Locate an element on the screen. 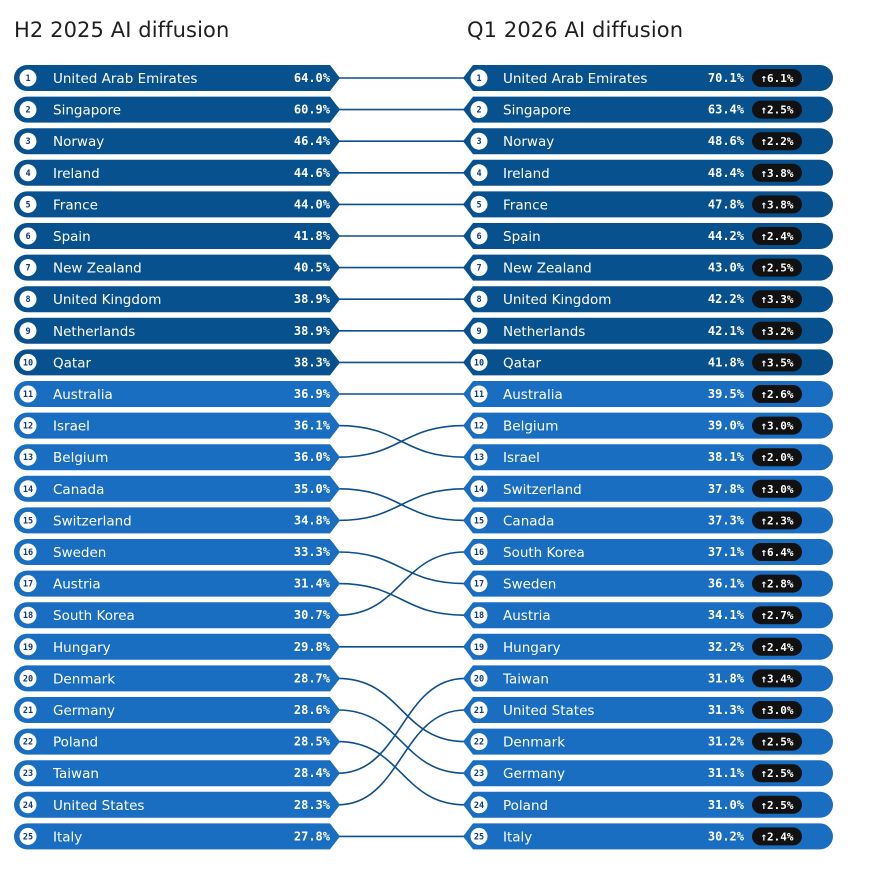  change-label: ↑2.0% is located at coordinates (776, 457).